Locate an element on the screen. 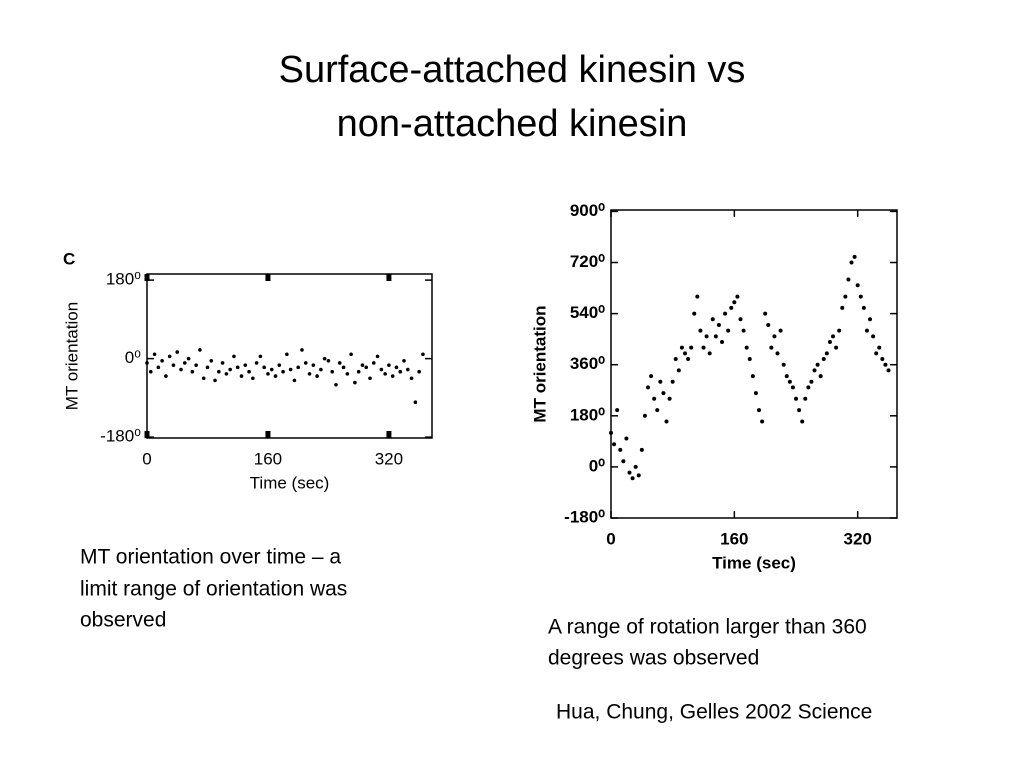  caption: observed is located at coordinates (123, 620).